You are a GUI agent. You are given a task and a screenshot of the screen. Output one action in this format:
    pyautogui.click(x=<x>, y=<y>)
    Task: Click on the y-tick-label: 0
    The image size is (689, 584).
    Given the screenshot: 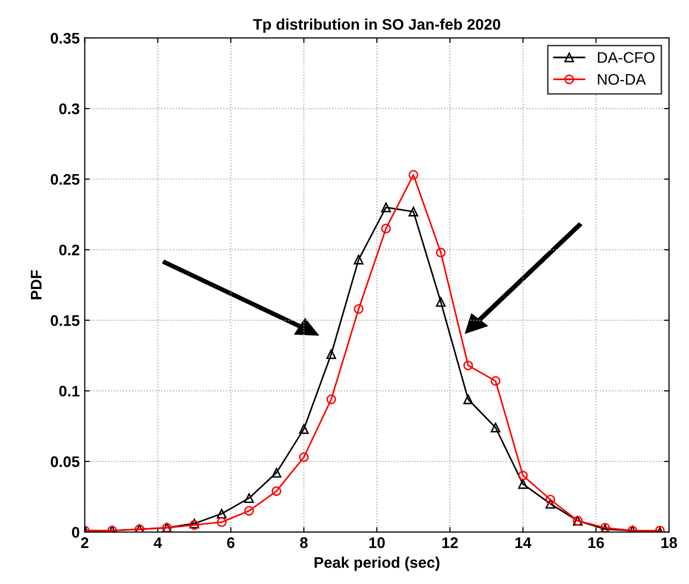 What is the action you would take?
    pyautogui.click(x=76, y=532)
    